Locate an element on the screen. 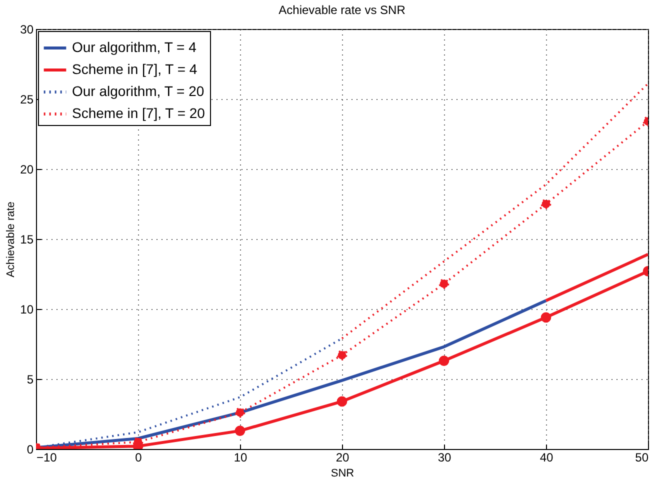 Image resolution: width=659 pixels, height=483 pixels. y-tick-label: 5 is located at coordinates (30, 379).